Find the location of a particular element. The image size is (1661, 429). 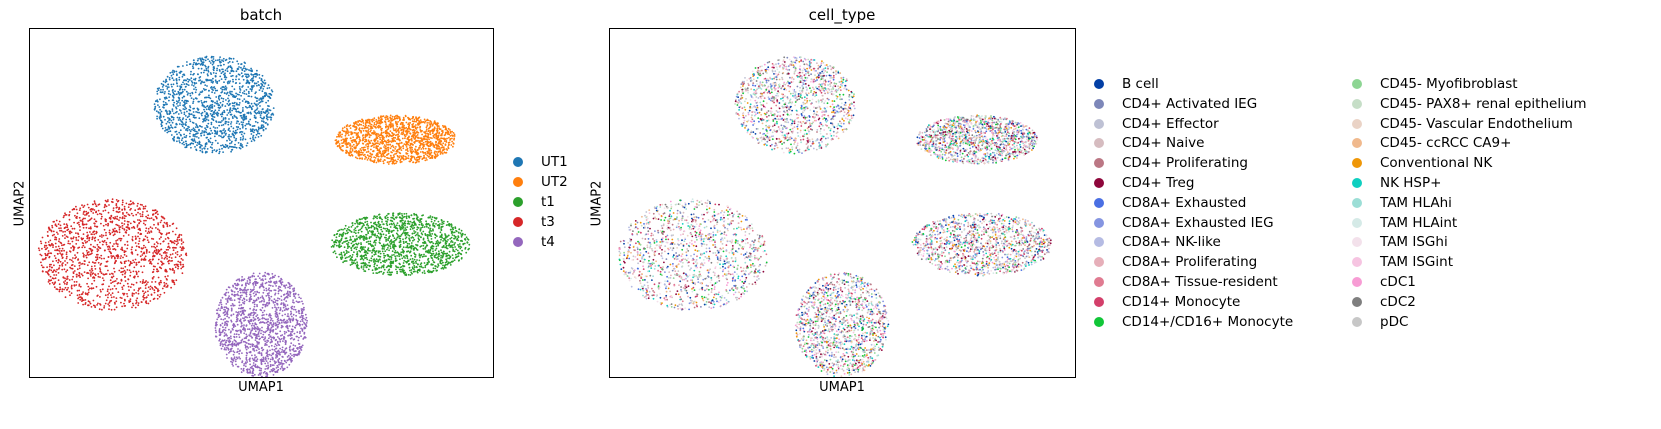

batch-chart-title: batch is located at coordinates (261, 15).